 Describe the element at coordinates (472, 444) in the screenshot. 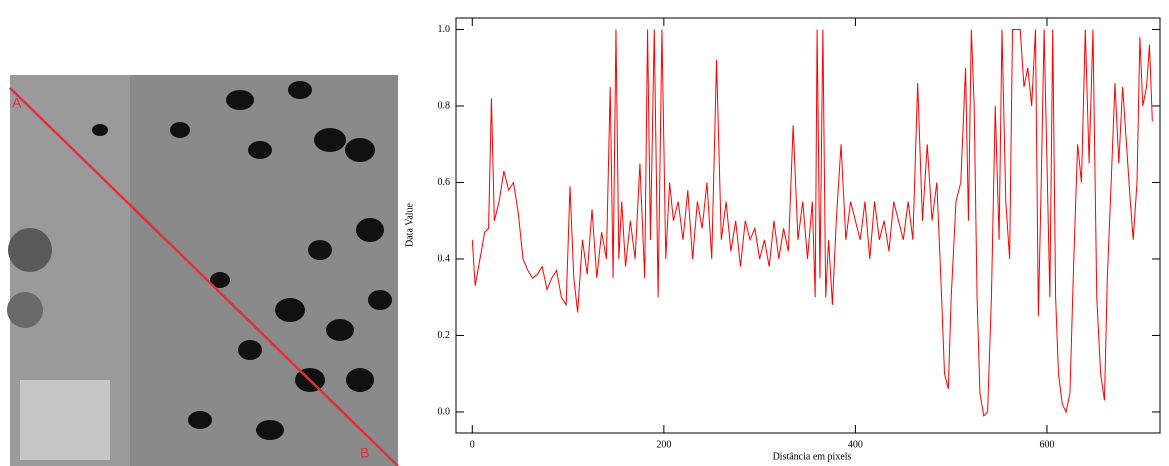

I see `x-tick-label: 0` at that location.